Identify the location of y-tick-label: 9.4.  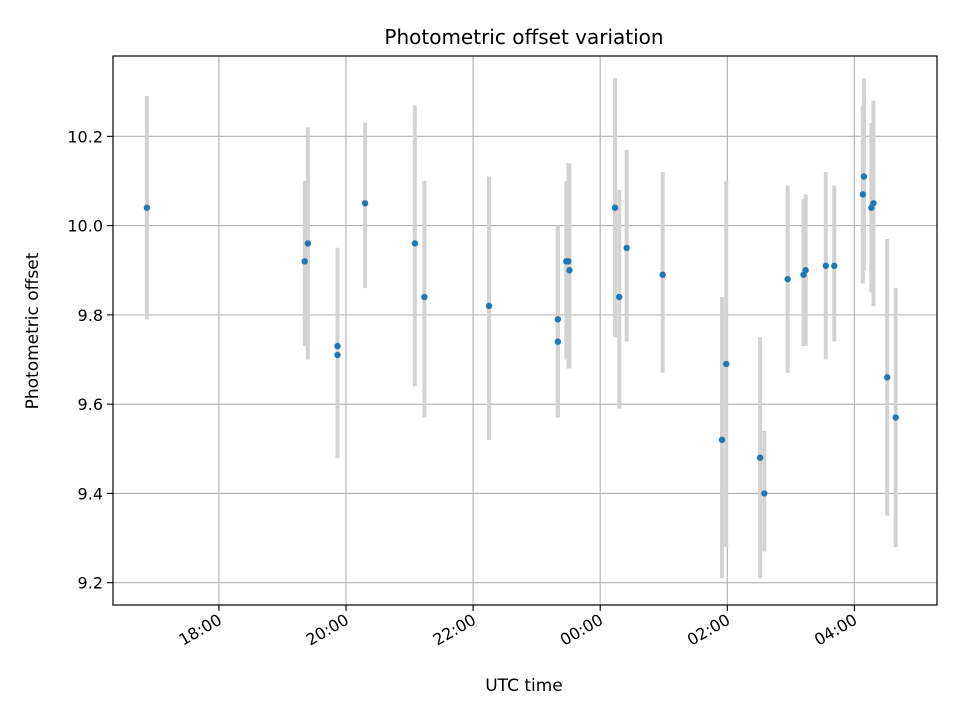
(90, 493).